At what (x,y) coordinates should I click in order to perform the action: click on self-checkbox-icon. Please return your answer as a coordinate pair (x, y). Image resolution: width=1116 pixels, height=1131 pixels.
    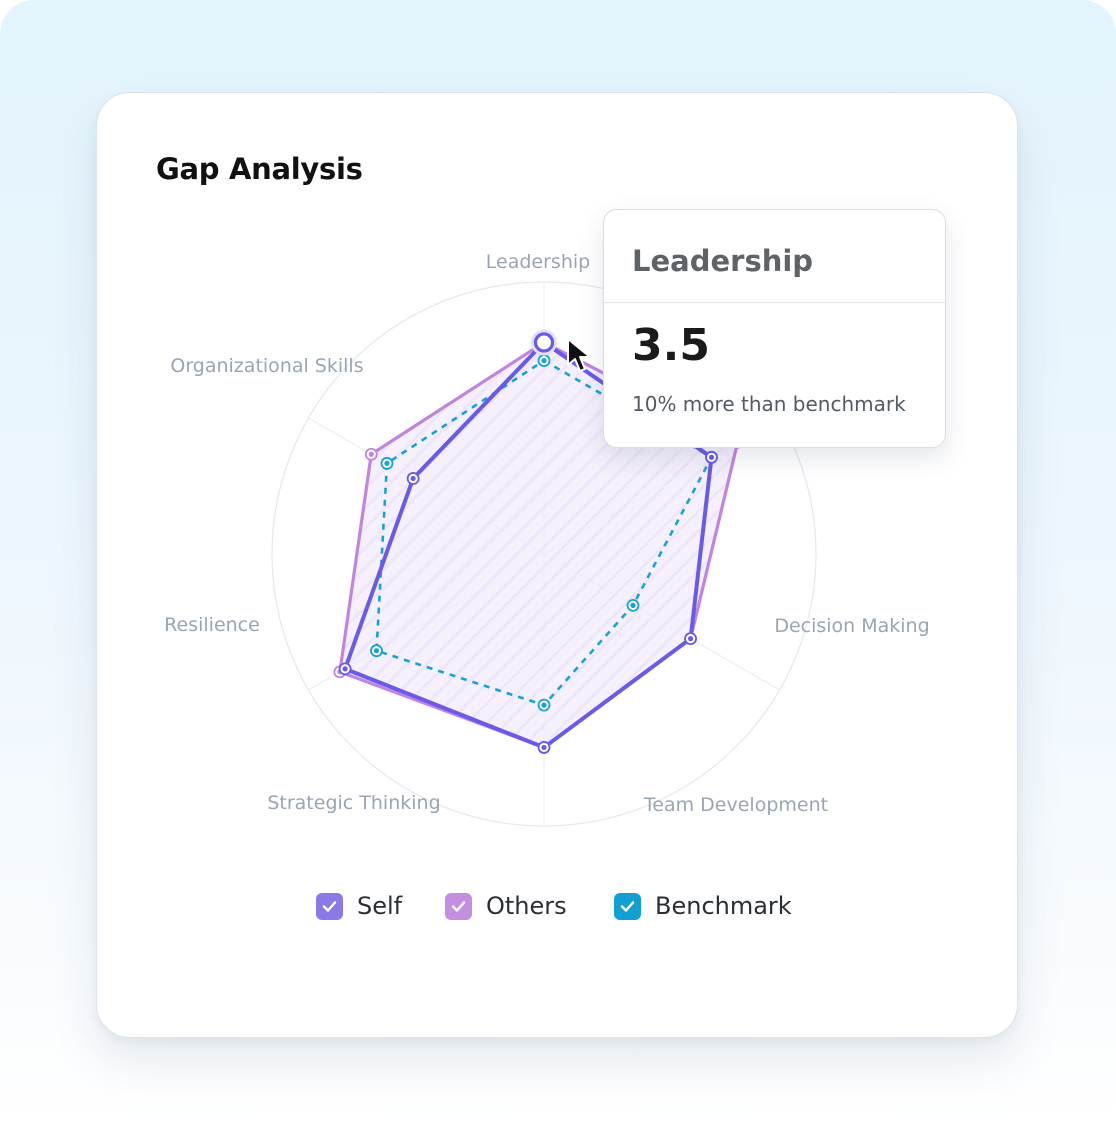
    Looking at the image, I should click on (329, 906).